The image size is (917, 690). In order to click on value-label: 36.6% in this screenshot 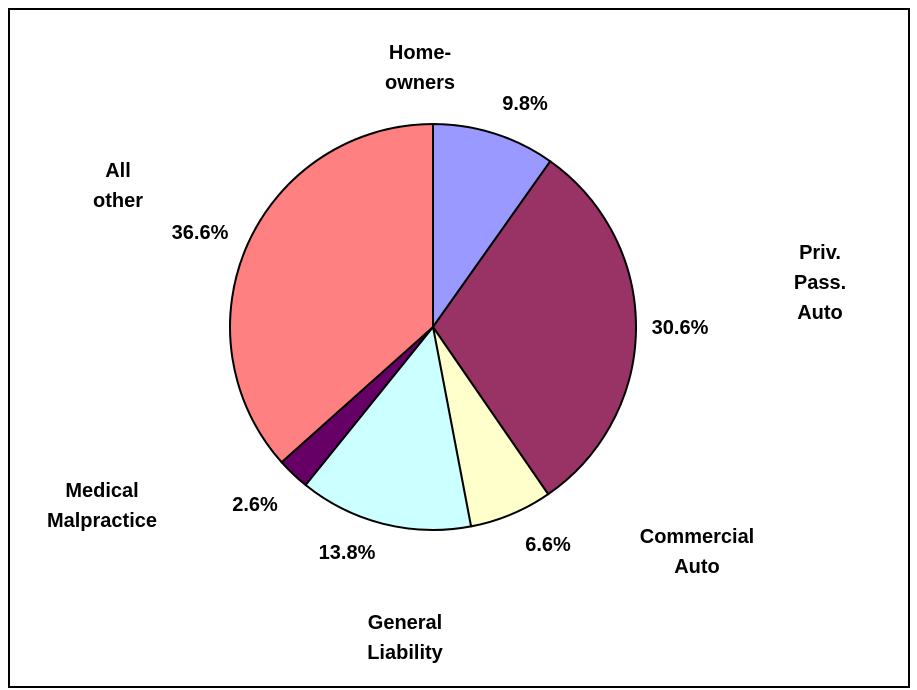, I will do `click(200, 233)`.